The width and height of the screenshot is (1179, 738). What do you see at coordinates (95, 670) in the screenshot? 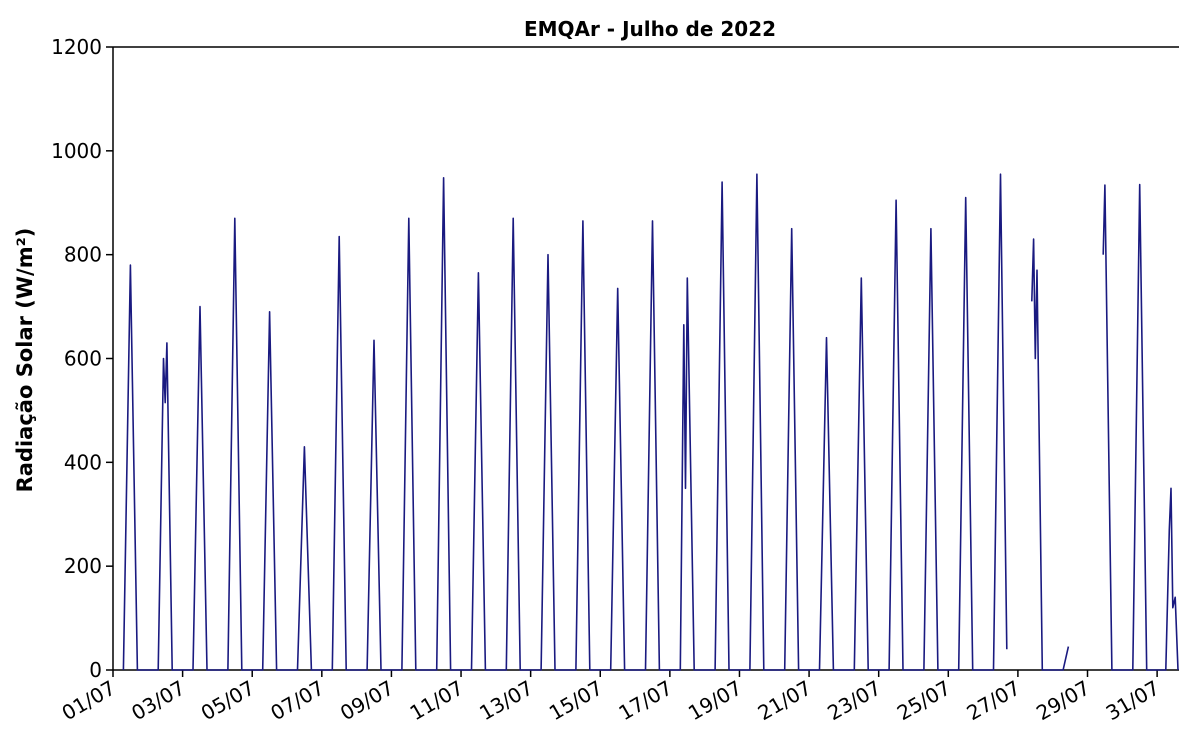
I see `y-tick-label: 0` at bounding box center [95, 670].